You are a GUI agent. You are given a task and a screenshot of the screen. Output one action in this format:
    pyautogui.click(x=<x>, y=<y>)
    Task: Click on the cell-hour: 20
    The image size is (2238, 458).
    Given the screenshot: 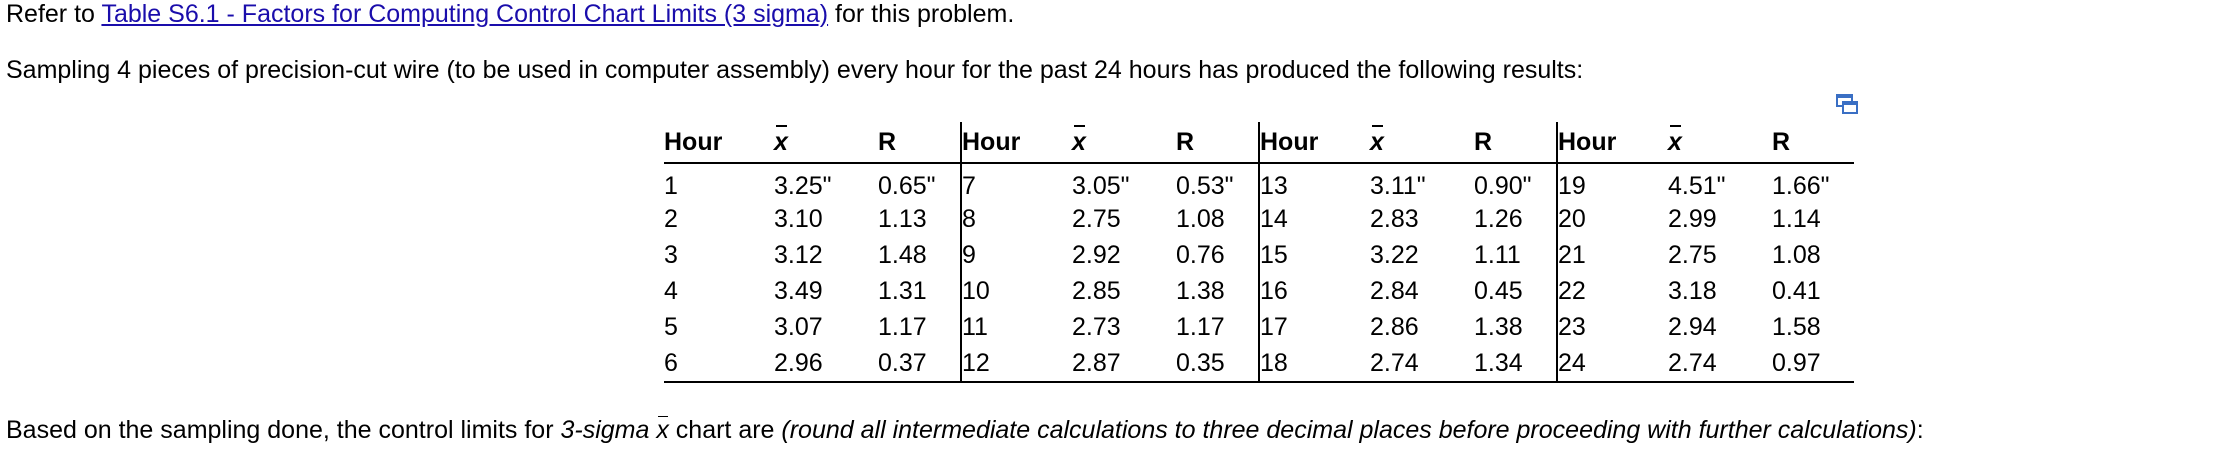 What is the action you would take?
    pyautogui.click(x=1572, y=218)
    